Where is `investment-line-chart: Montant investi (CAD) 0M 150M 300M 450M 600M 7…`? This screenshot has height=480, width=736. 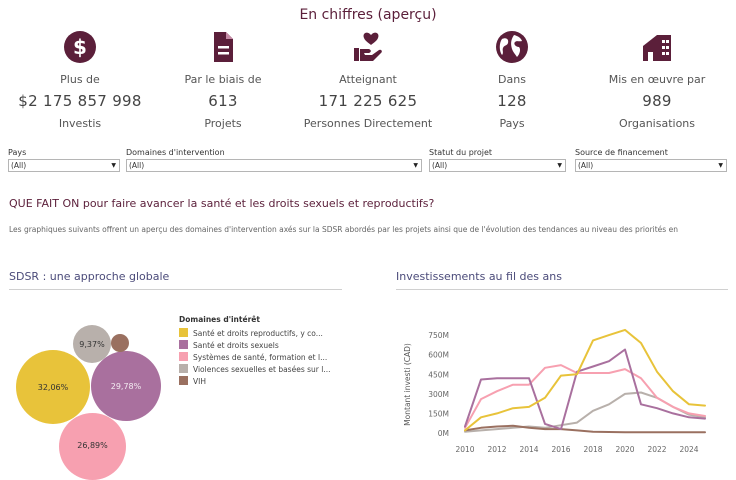 investment-line-chart: Montant investi (CAD) 0M 150M 300M 450M 600M 7… is located at coordinates (554, 391).